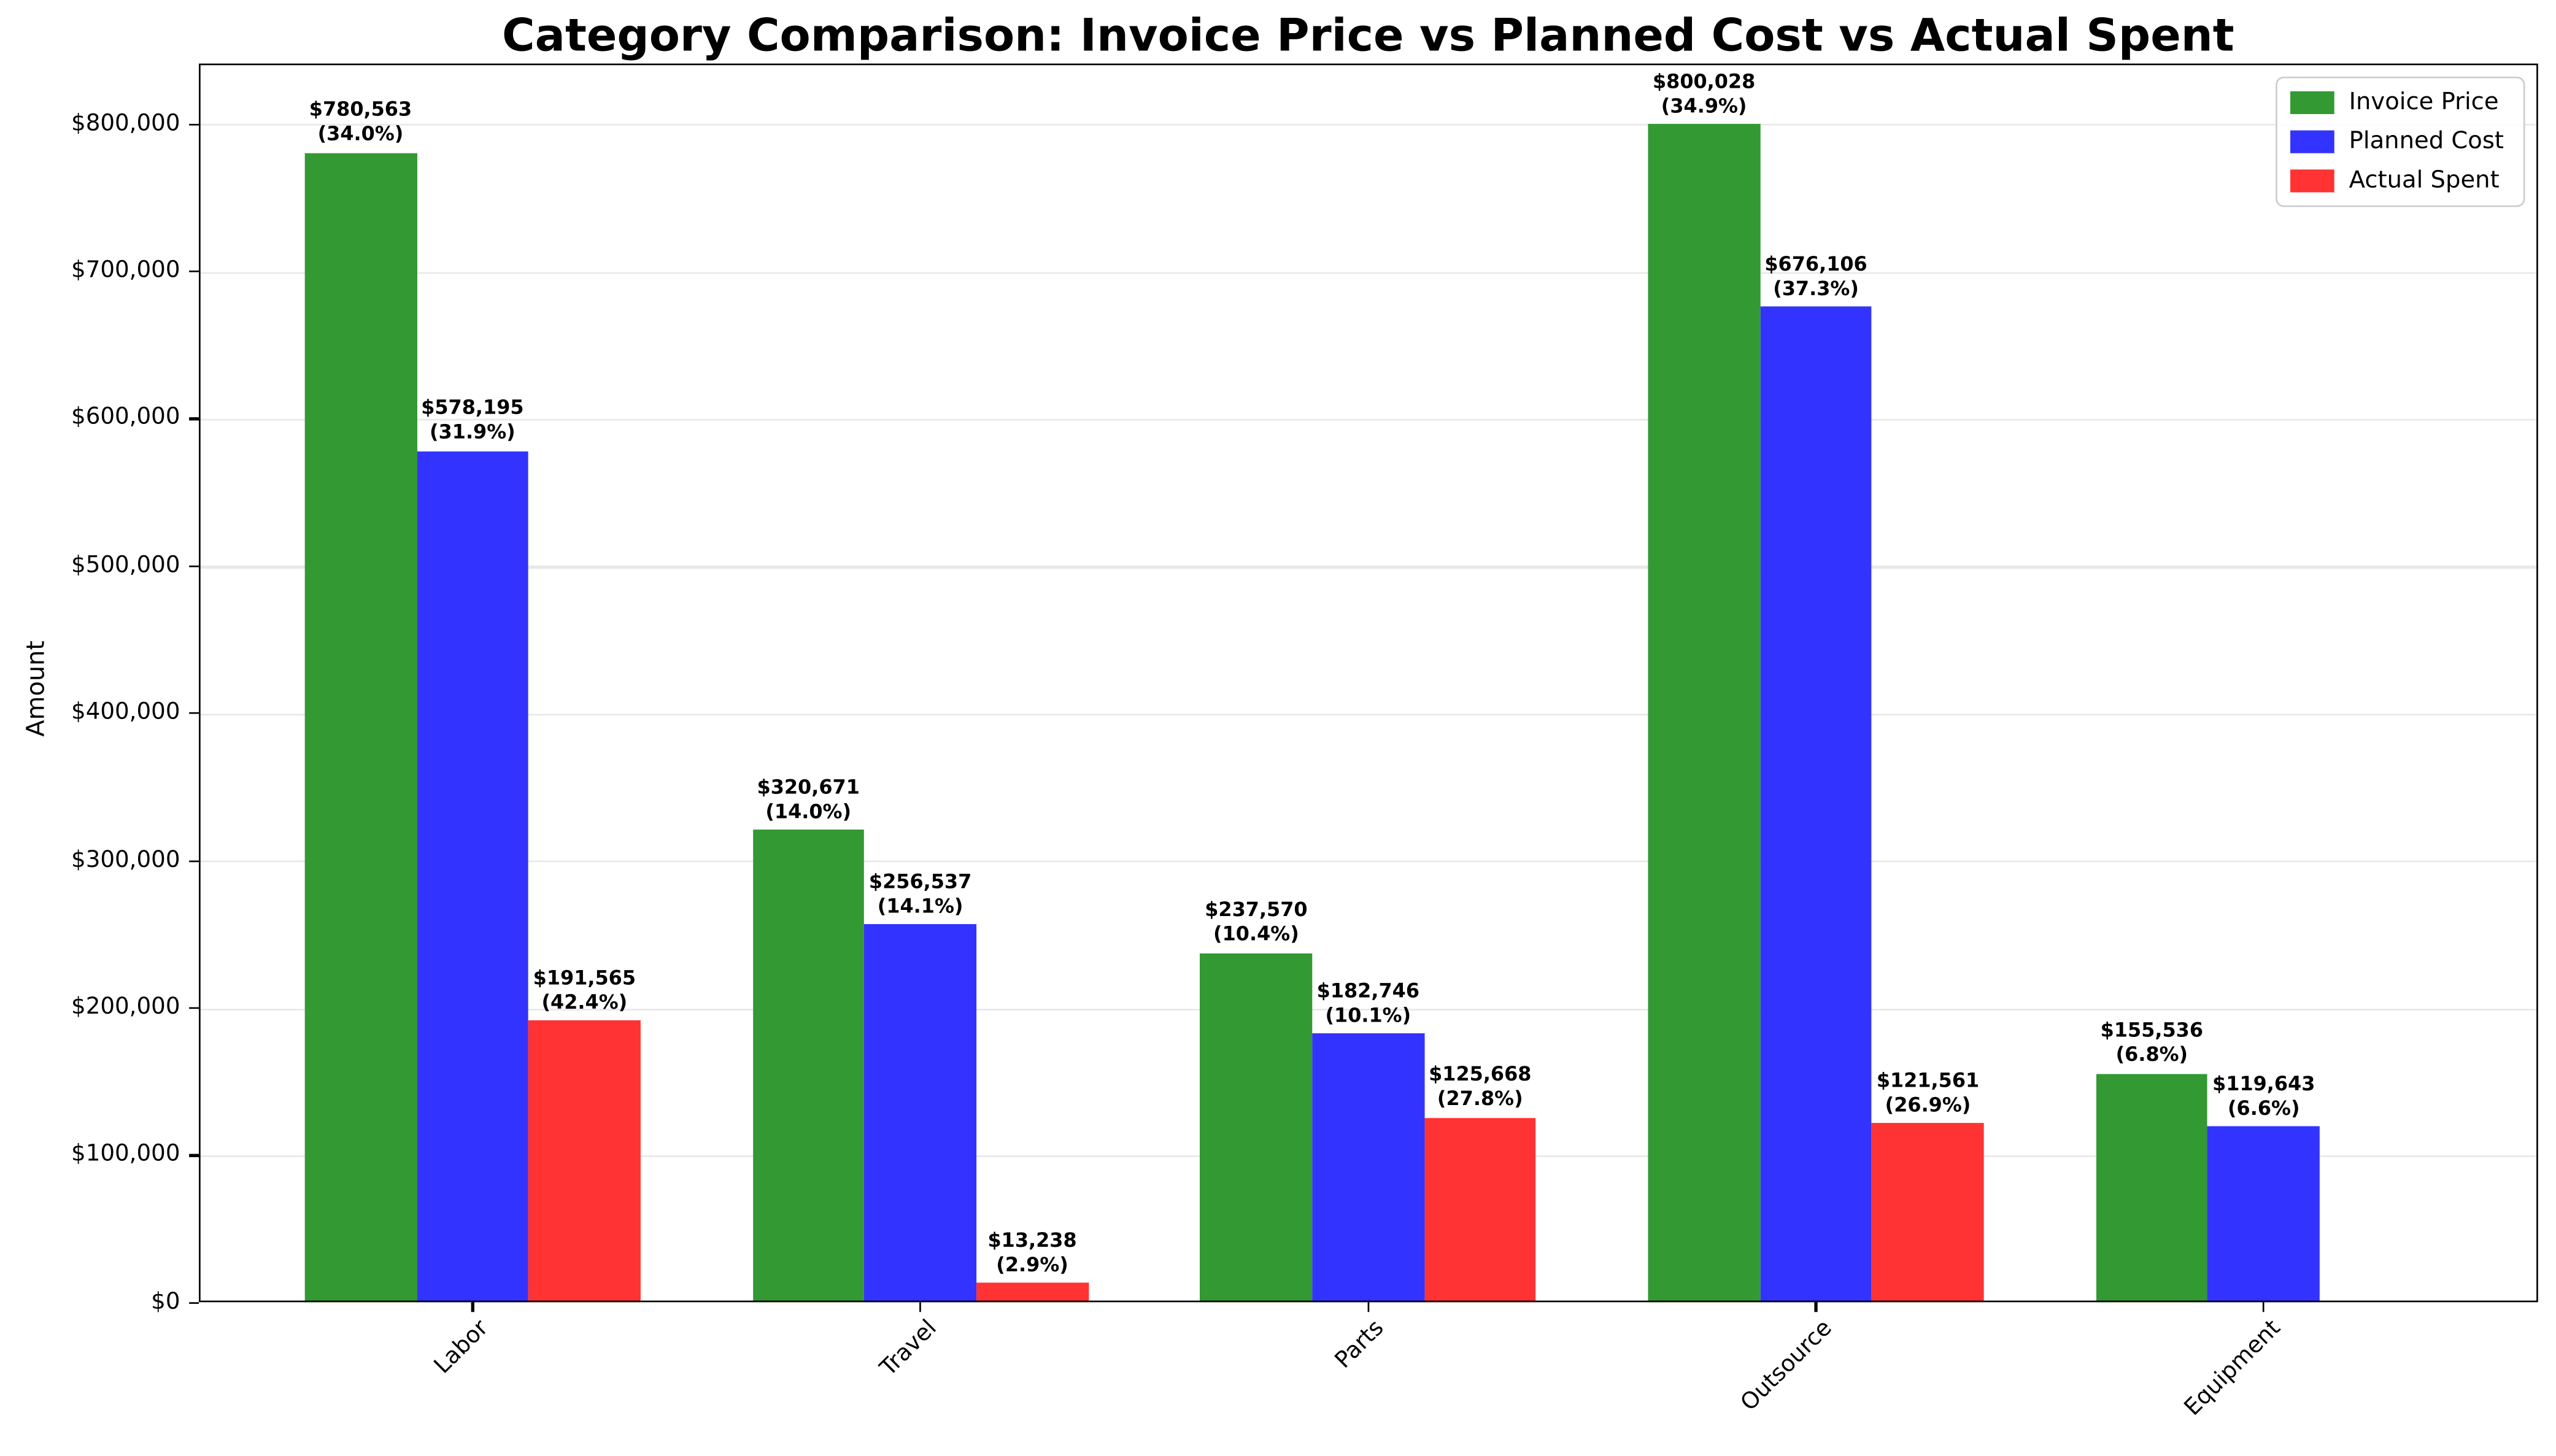  What do you see at coordinates (584, 990) in the screenshot?
I see `bar-label-actual-spent-labor: $191,565 (42.4%)` at bounding box center [584, 990].